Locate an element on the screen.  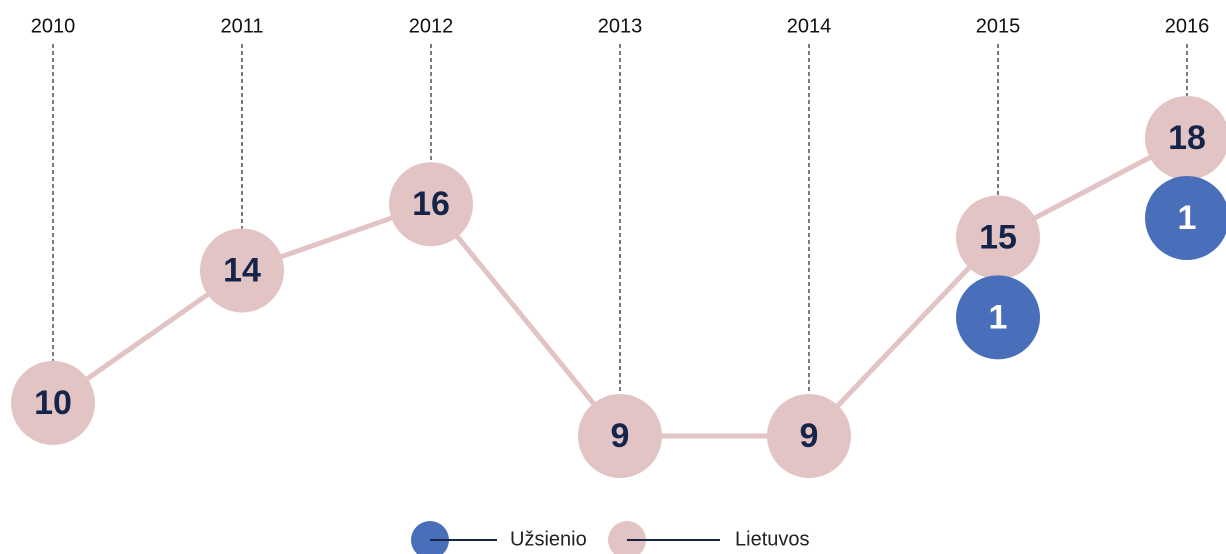
value-label: 10 is located at coordinates (53, 403).